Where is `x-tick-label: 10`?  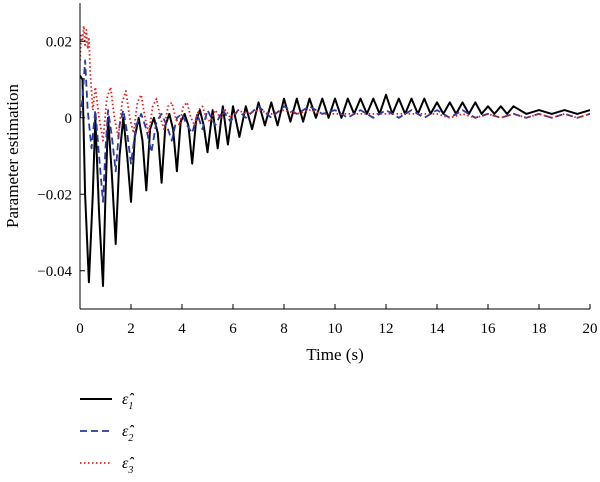
x-tick-label: 10 is located at coordinates (335, 329).